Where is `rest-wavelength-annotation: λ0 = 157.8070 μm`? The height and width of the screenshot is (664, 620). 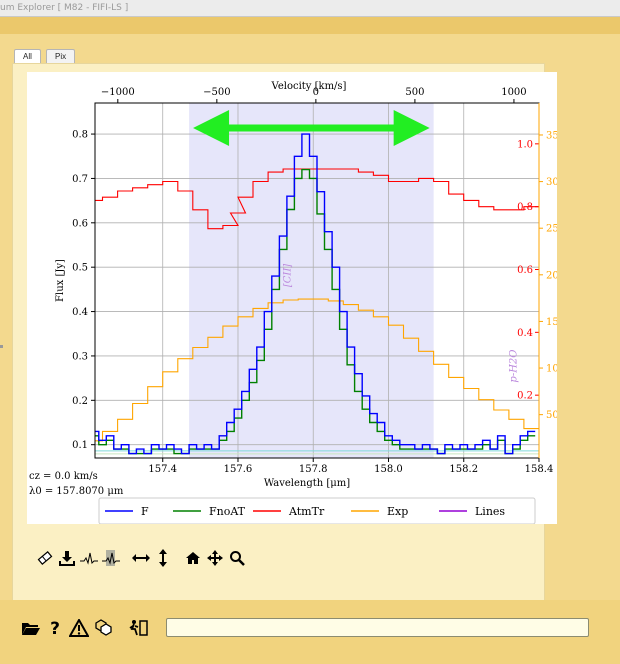 rest-wavelength-annotation: λ0 = 157.8070 μm is located at coordinates (76, 491).